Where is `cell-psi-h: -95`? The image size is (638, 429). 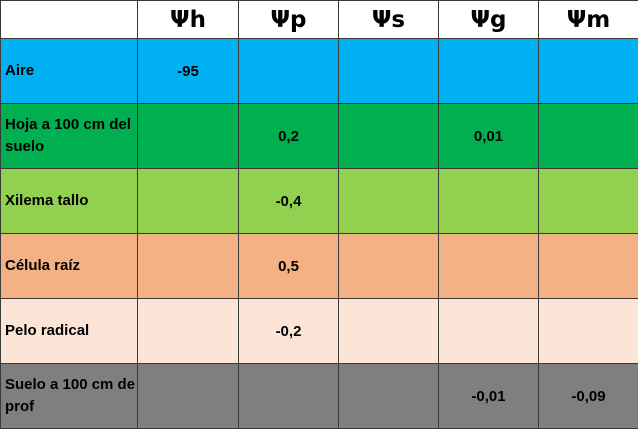 cell-psi-h: -95 is located at coordinates (188, 71).